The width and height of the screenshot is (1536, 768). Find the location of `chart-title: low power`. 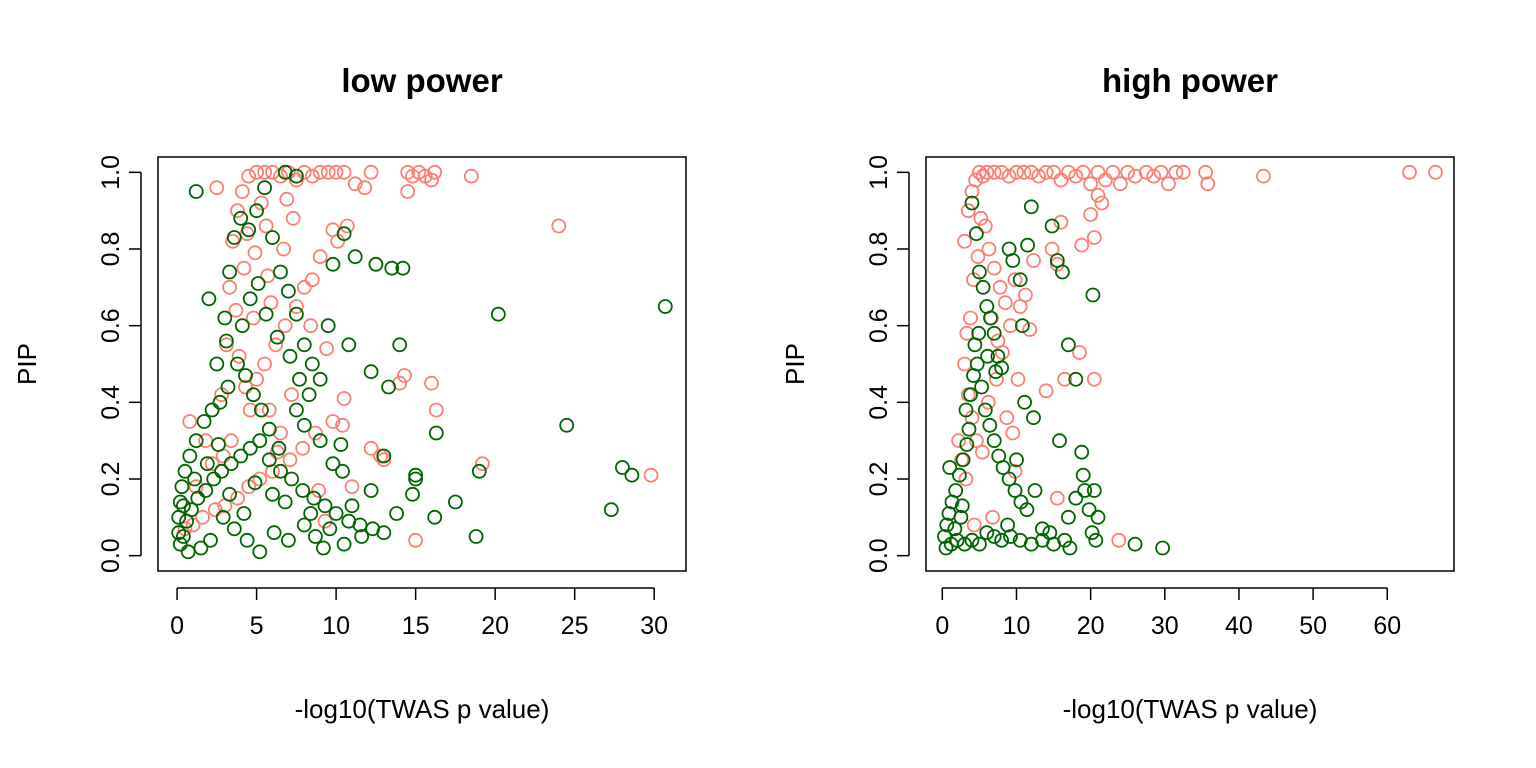

chart-title: low power is located at coordinates (422, 80).